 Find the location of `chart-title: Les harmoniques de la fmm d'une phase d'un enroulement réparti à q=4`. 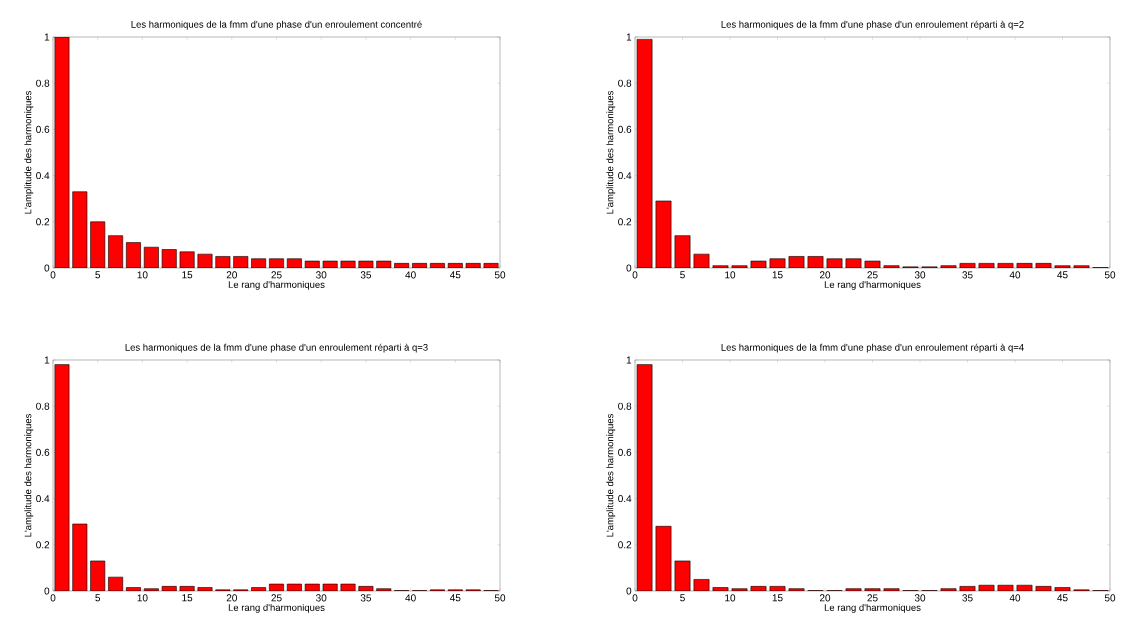

chart-title: Les harmoniques de la fmm d'une phase d'un enroulement réparti à q=4 is located at coordinates (872, 348).